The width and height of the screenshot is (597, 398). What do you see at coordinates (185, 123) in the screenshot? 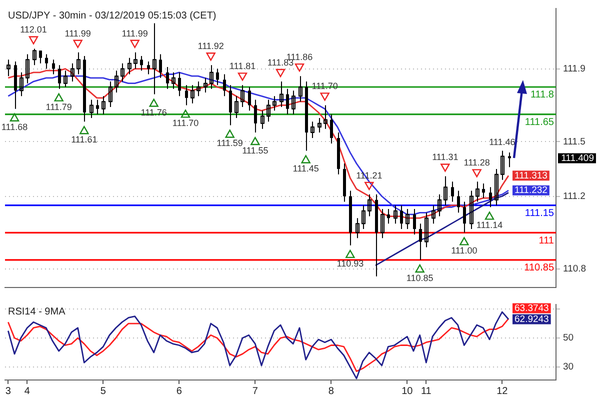
I see `annotation: 111.70` at bounding box center [185, 123].